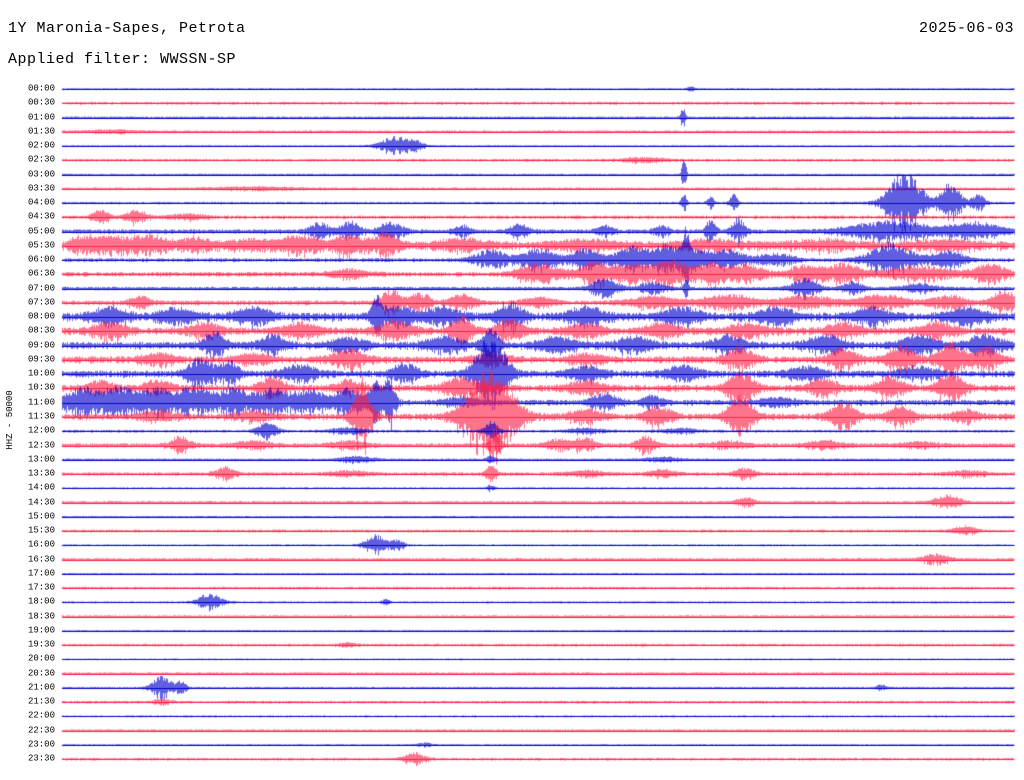 This screenshot has width=1024, height=780. Describe the element at coordinates (41, 202) in the screenshot. I see `time-label: 04:00` at that location.